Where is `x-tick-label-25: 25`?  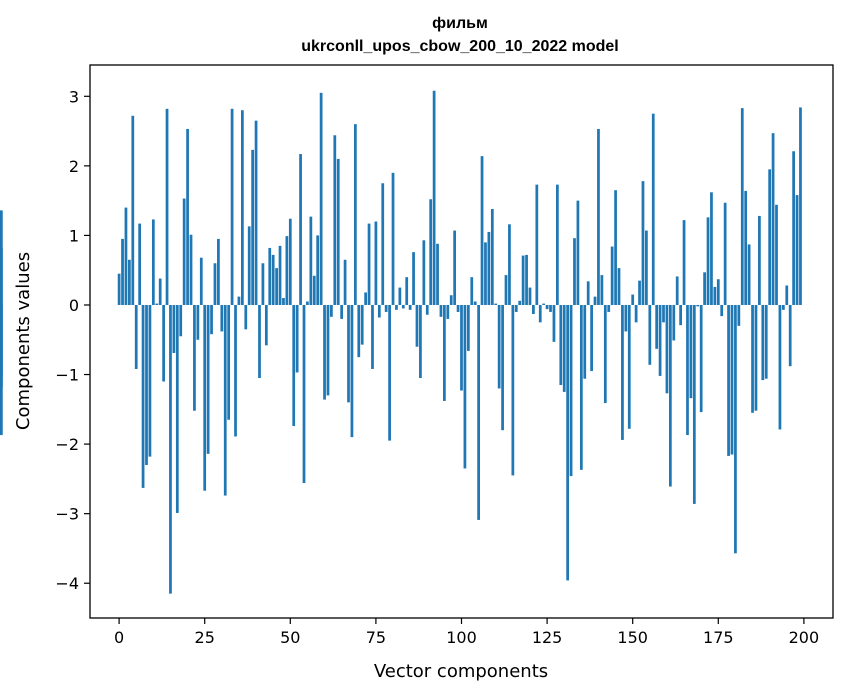 x-tick-label-25: 25 is located at coordinates (205, 637).